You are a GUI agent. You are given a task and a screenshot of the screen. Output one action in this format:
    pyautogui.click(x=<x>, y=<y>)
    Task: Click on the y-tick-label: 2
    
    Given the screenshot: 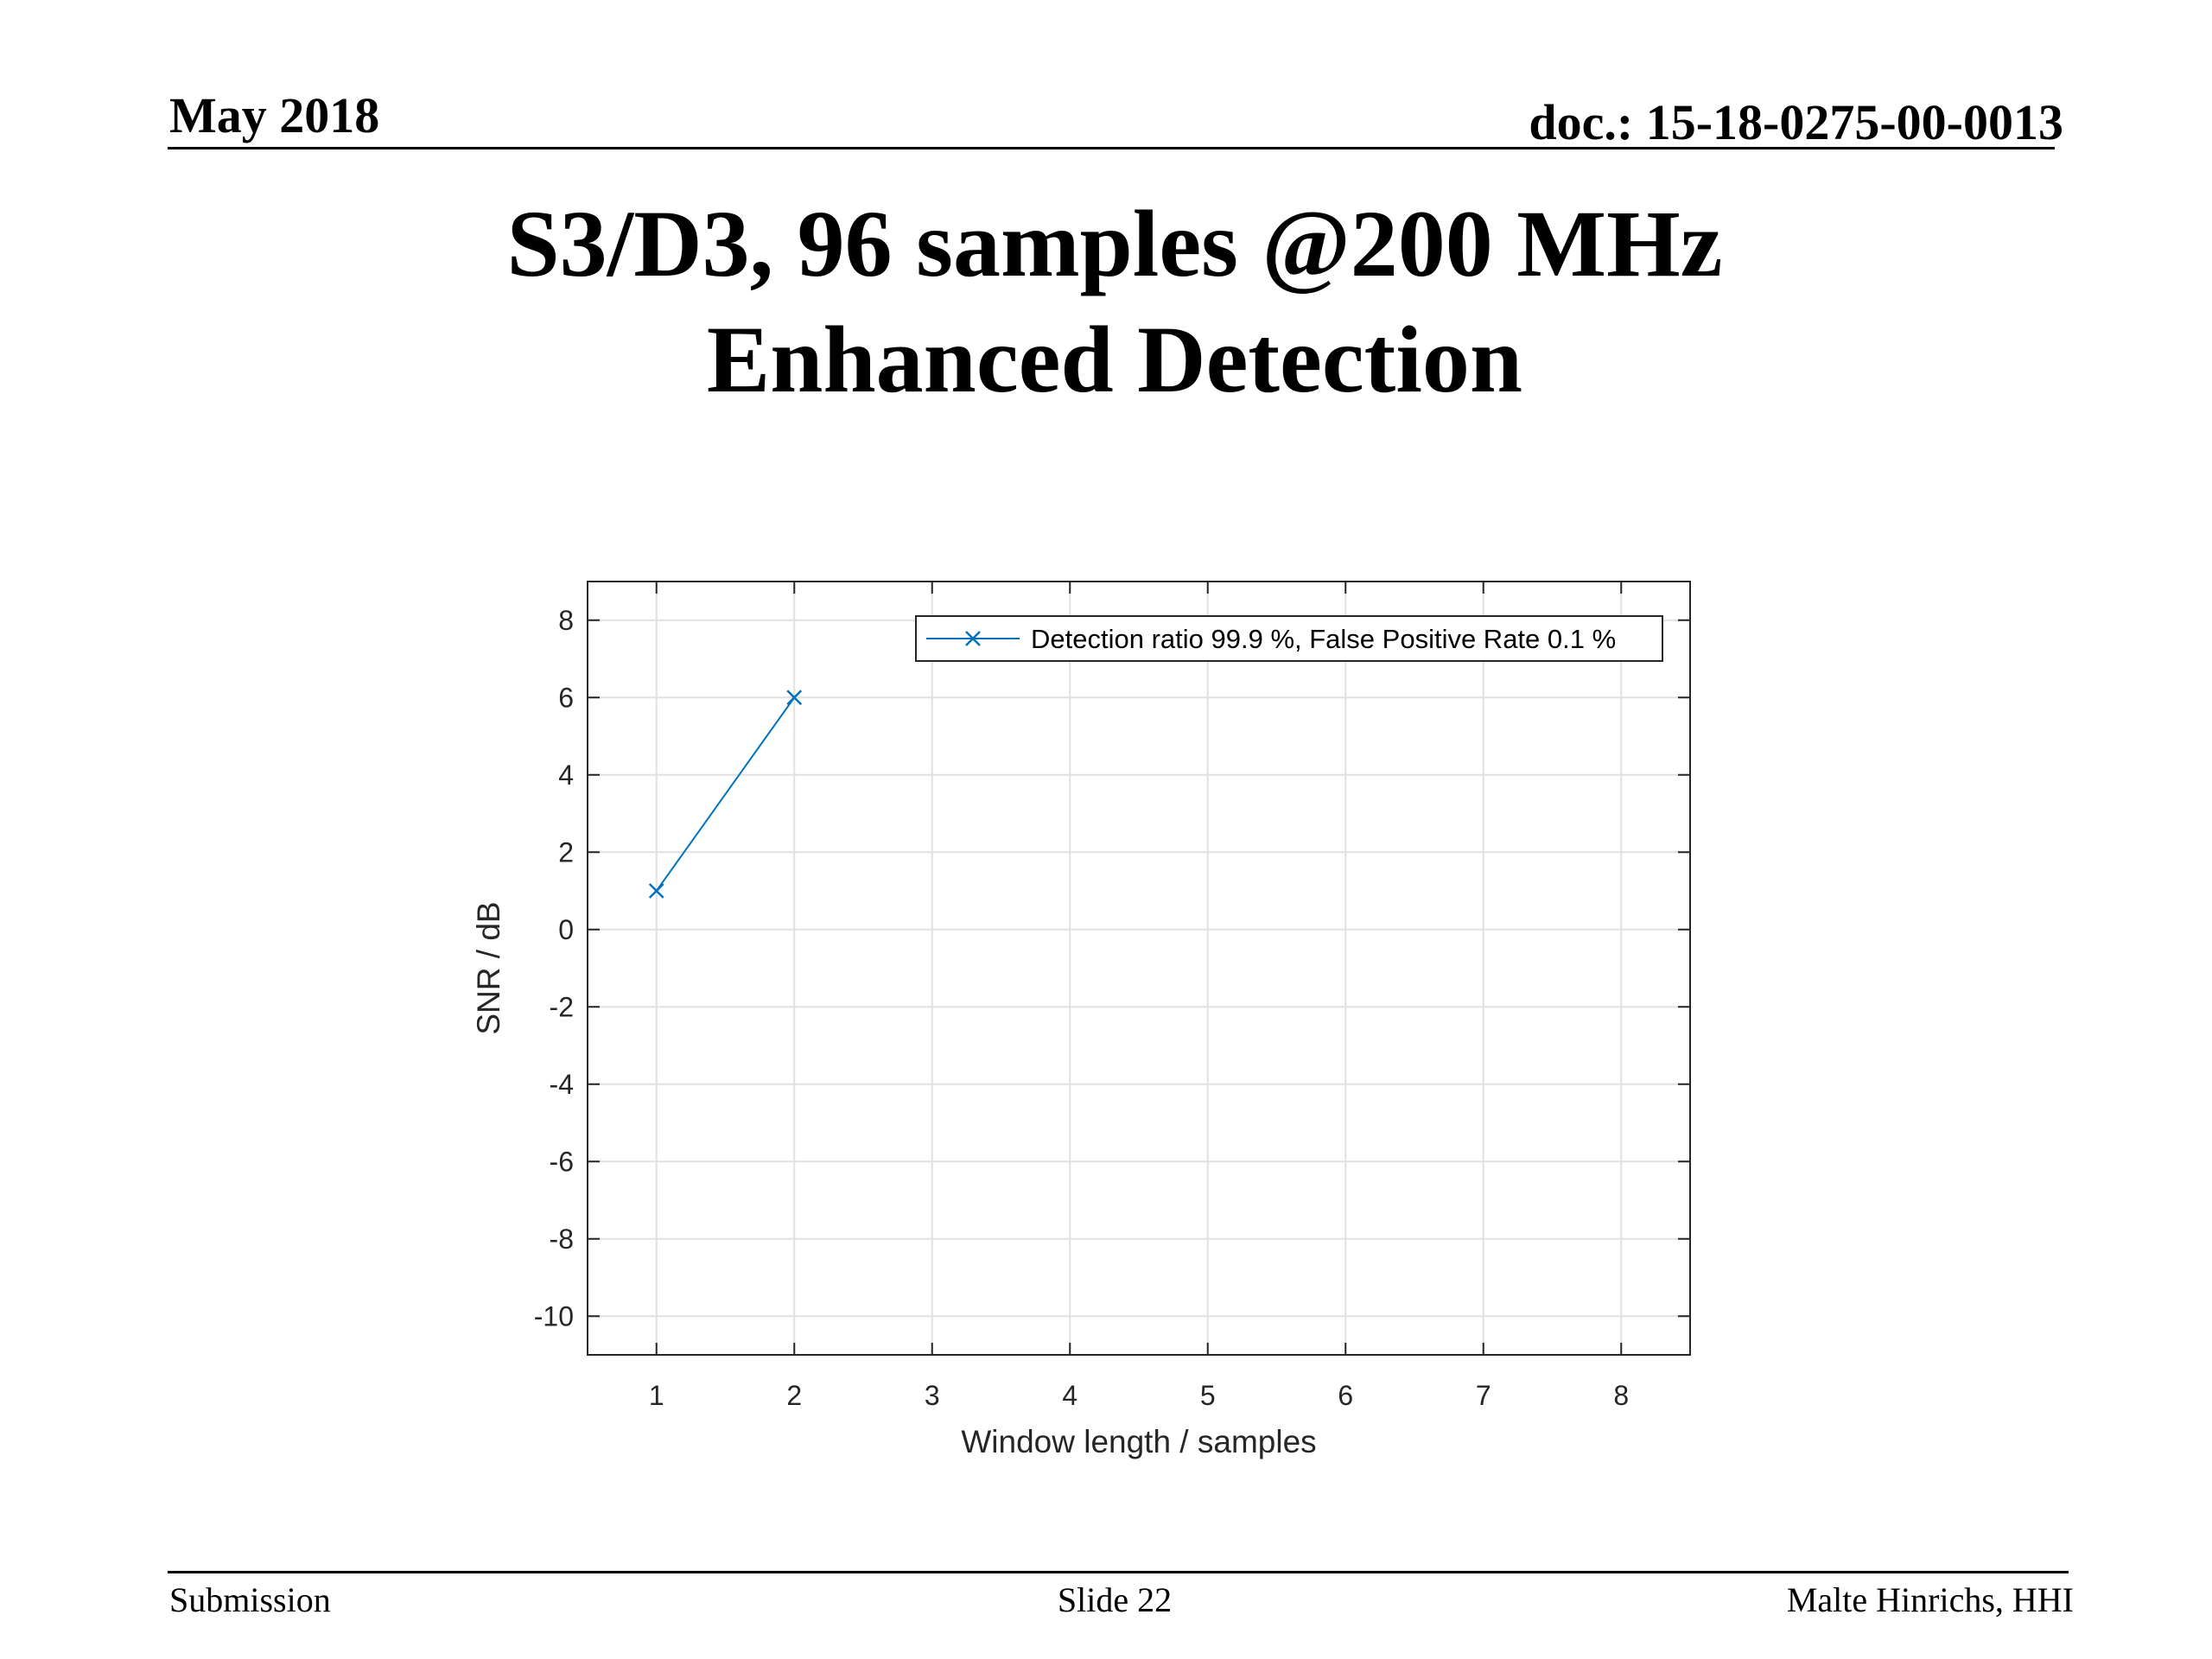 What is the action you would take?
    pyautogui.click(x=566, y=852)
    